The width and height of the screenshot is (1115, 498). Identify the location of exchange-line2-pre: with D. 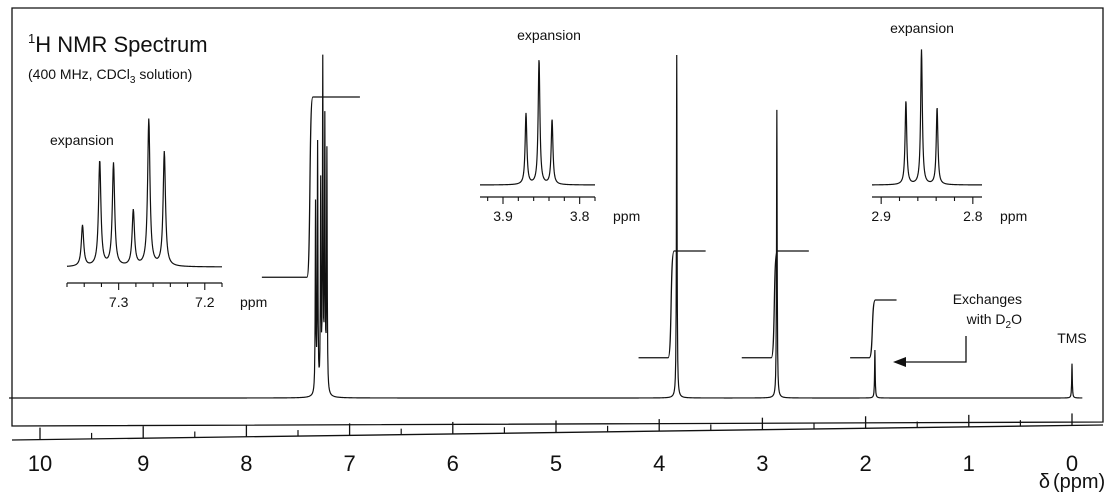
(986, 319).